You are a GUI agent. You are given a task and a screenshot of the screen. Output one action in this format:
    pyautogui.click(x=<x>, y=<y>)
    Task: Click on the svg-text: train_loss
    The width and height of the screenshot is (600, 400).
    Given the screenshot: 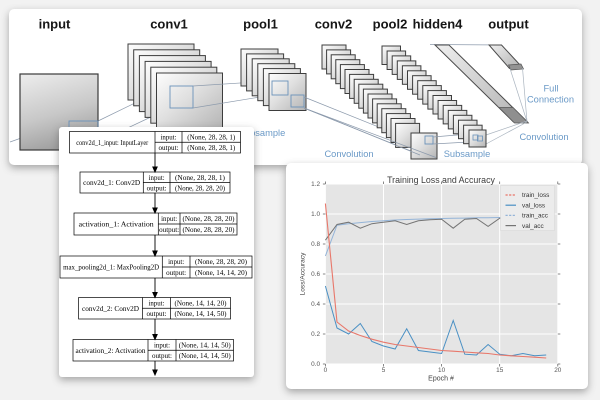 What is the action you would take?
    pyautogui.click(x=535, y=195)
    